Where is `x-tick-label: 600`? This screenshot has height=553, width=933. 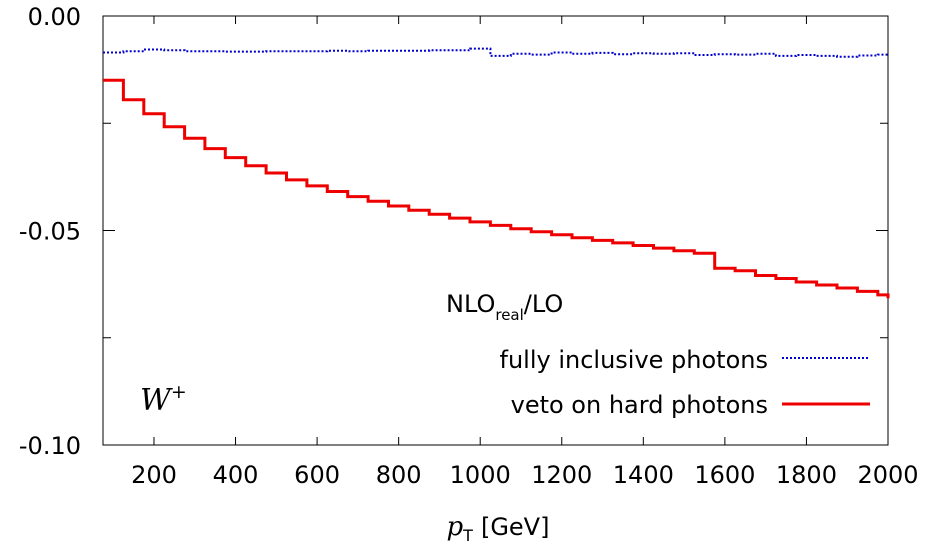
x-tick-label: 600 is located at coordinates (317, 475).